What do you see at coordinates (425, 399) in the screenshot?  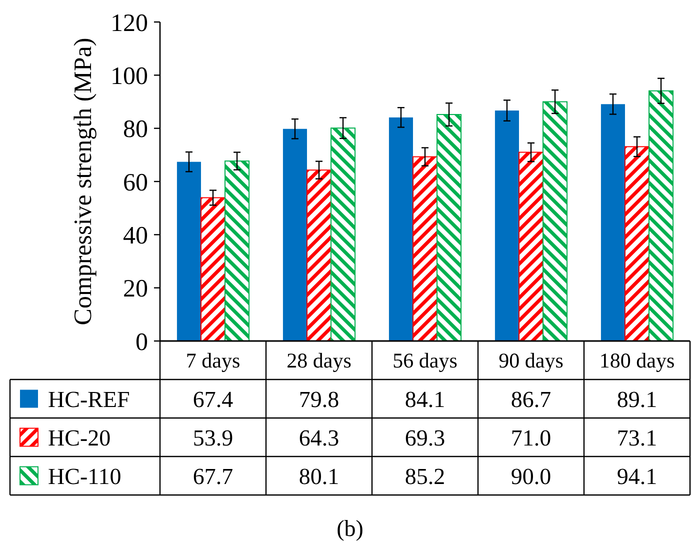 I see `data-label: 84.1` at bounding box center [425, 399].